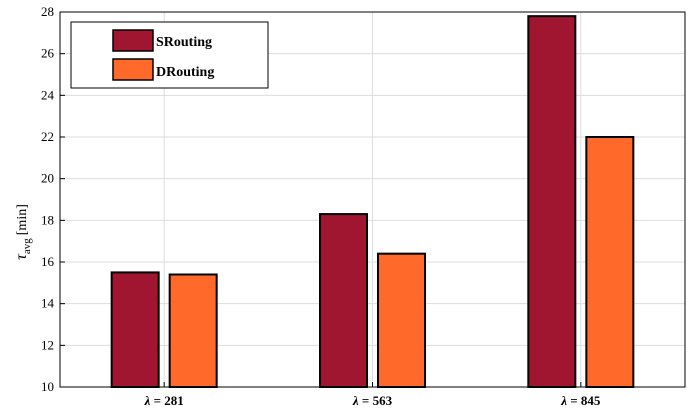 Image resolution: width=697 pixels, height=409 pixels. What do you see at coordinates (48, 53) in the screenshot?
I see `y-tick-label: 26` at bounding box center [48, 53].